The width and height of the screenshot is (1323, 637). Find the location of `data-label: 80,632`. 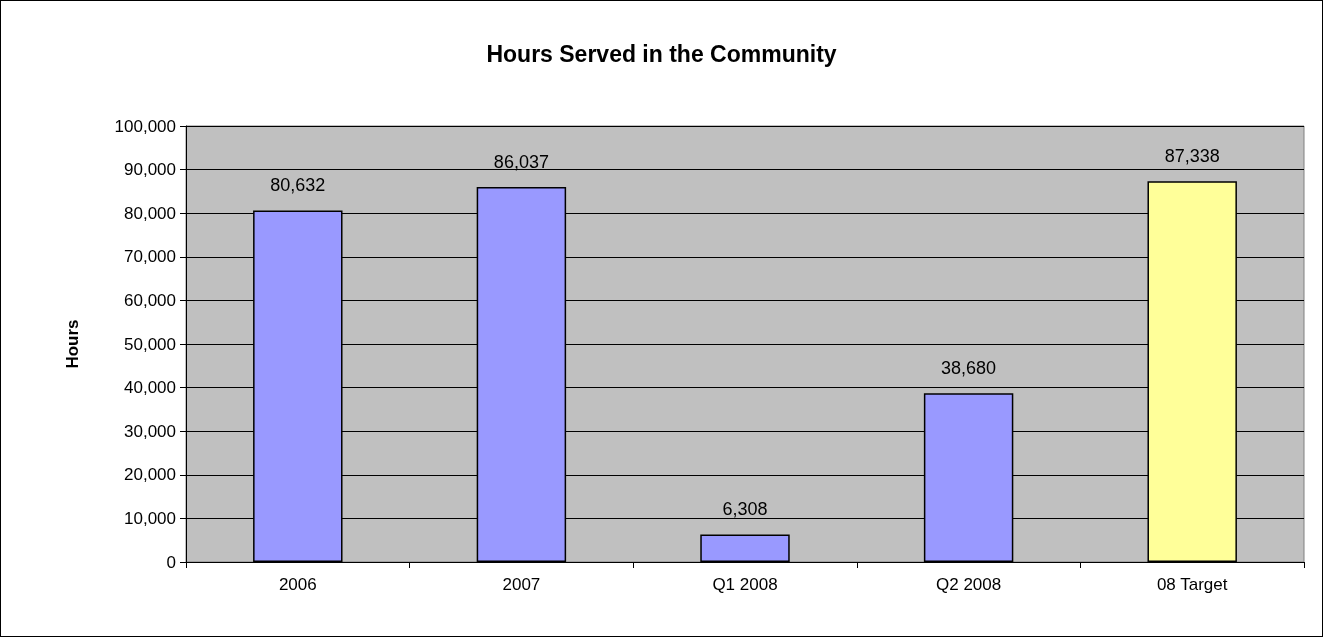

data-label: 80,632 is located at coordinates (298, 185).